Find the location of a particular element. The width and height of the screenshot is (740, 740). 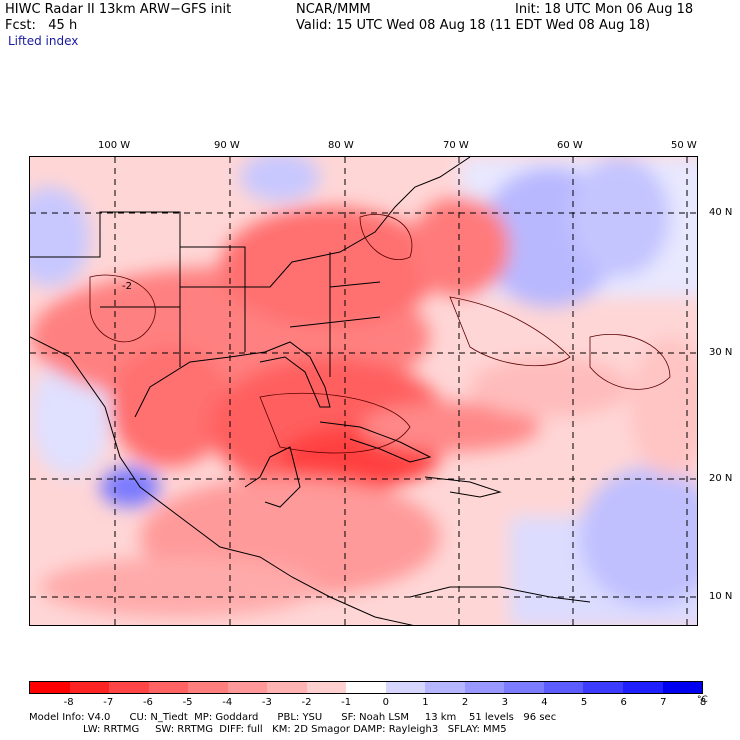

colorbar-tick-label: 5 is located at coordinates (584, 702).